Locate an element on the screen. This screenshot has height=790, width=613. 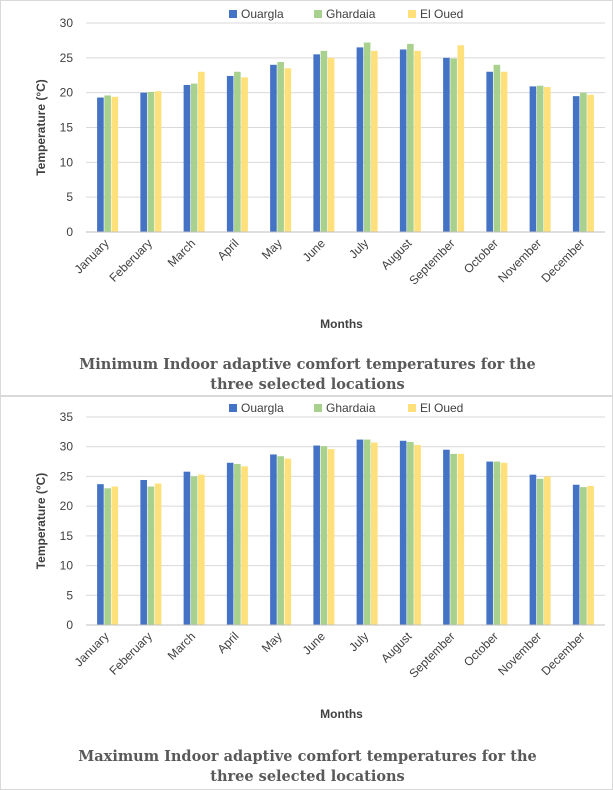
bar-ouargla-september is located at coordinates (446, 145).